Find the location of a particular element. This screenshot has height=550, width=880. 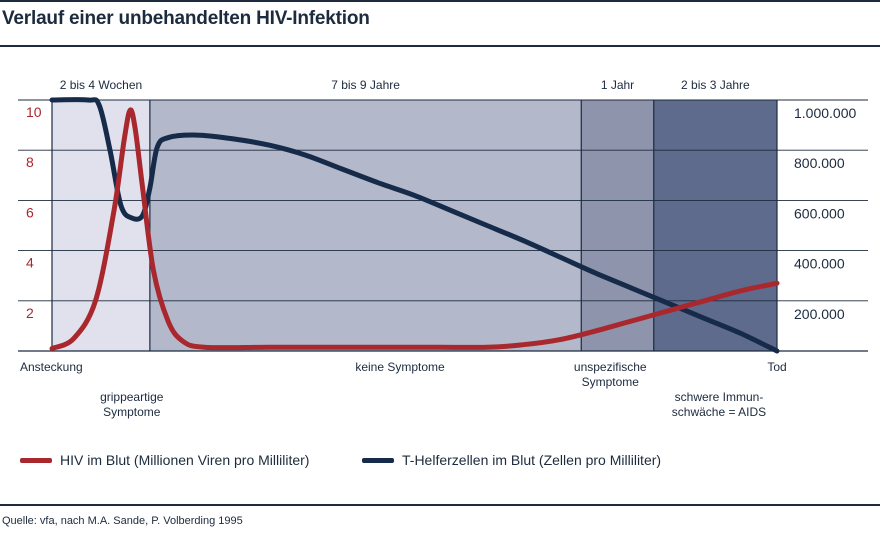

left-tick-label-8: 8 is located at coordinates (30, 162).